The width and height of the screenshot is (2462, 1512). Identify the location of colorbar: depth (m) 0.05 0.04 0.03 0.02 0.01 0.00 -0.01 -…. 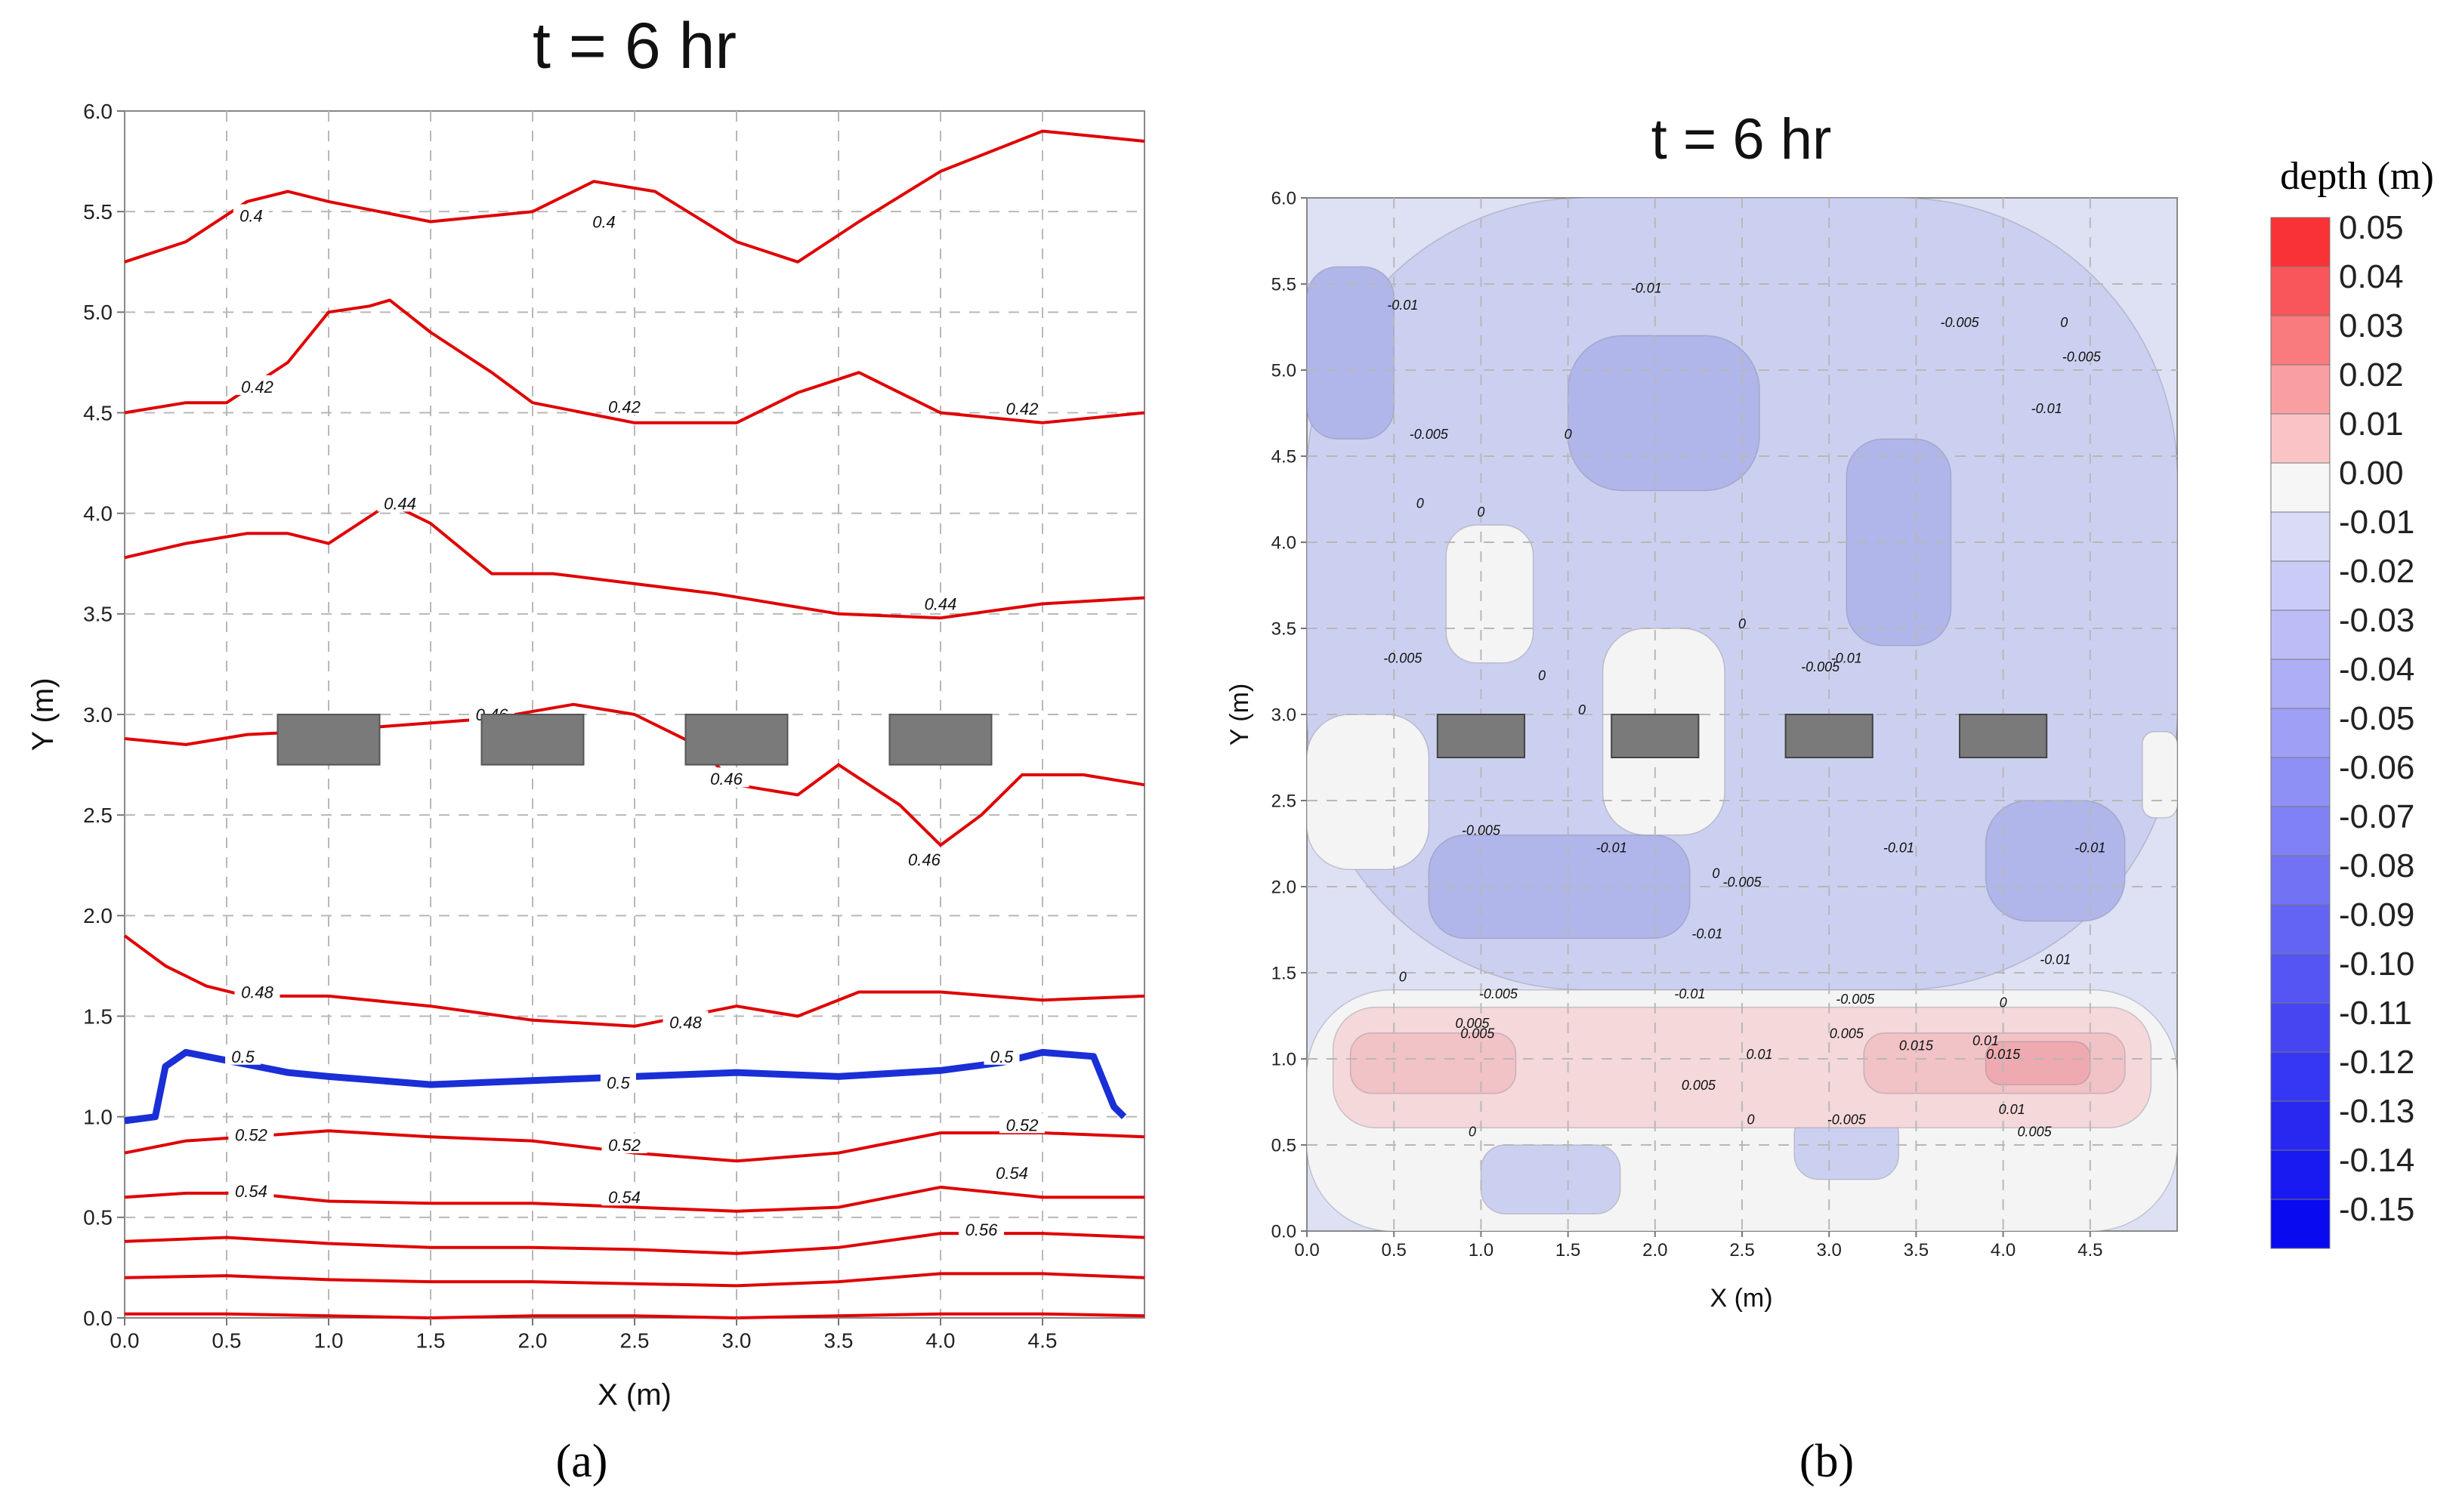
(2352, 702).